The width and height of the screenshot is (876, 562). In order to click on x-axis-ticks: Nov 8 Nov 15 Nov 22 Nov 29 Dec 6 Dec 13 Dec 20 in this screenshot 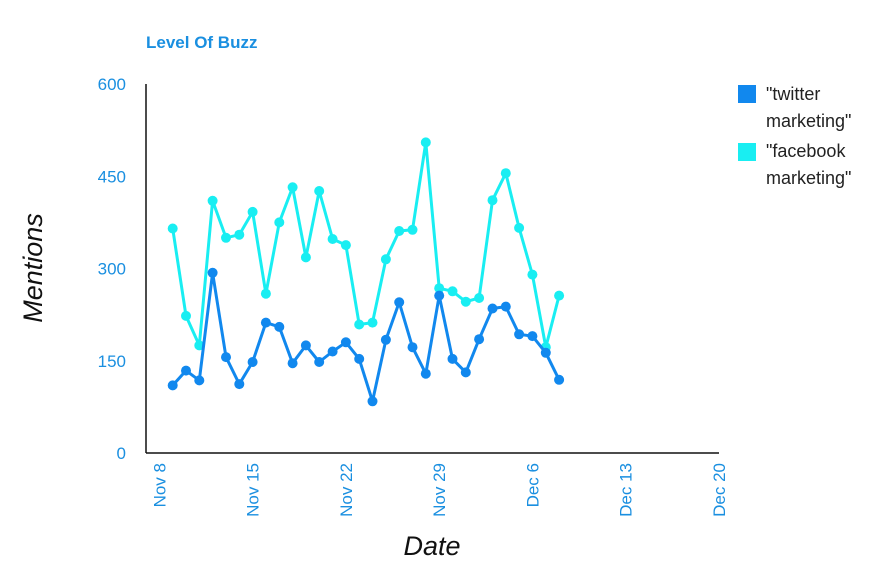, I will do `click(439, 490)`.